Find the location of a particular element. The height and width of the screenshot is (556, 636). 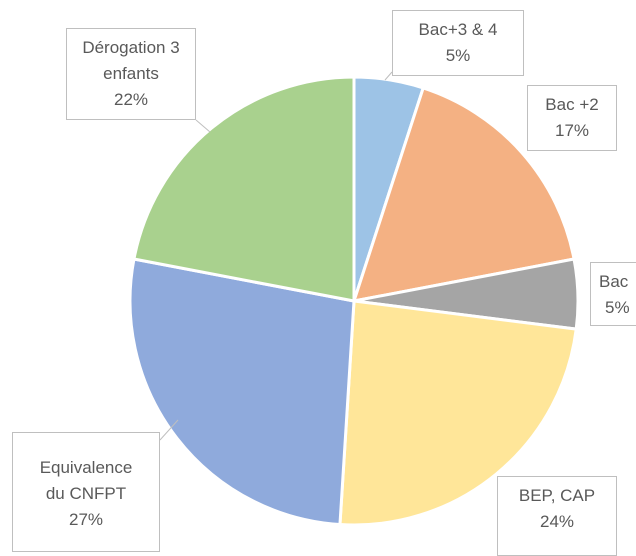

label-box: Bac 5% is located at coordinates (613, 294).